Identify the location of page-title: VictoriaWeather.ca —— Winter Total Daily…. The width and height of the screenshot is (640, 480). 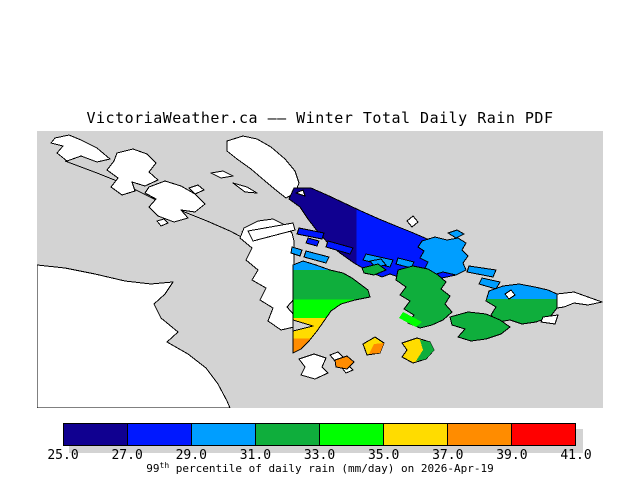
(320, 118).